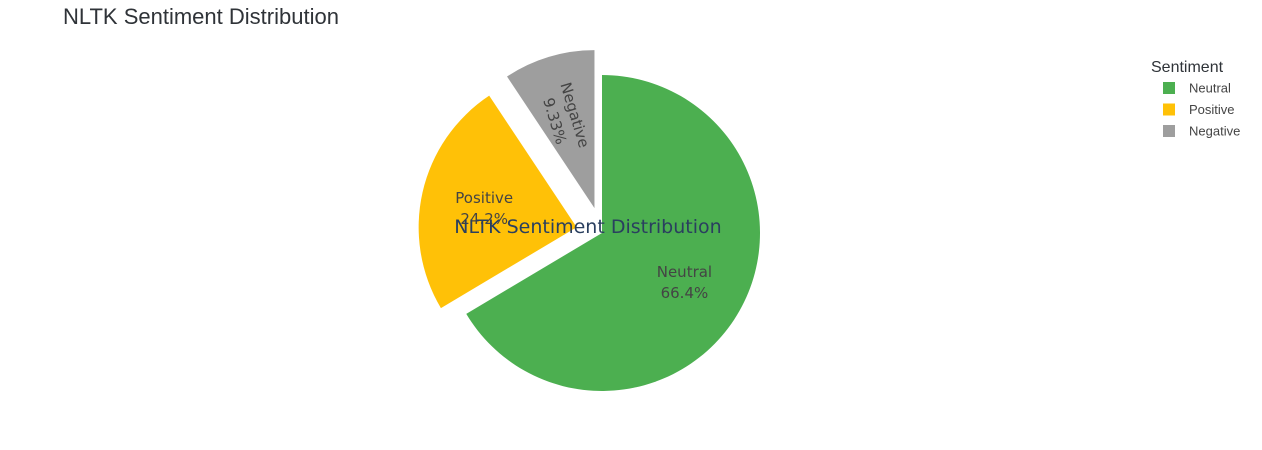 Image resolution: width=1262 pixels, height=450 pixels. Describe the element at coordinates (1169, 109) in the screenshot. I see `legend-swatch-positive` at that location.